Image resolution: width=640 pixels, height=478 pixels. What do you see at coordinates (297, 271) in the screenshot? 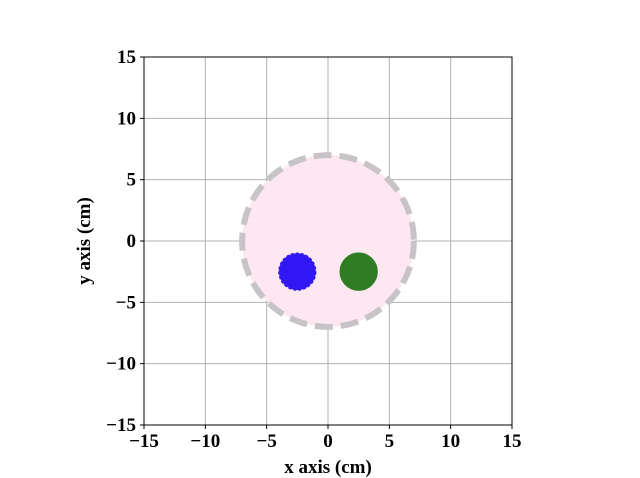
I see `circle-blue` at bounding box center [297, 271].